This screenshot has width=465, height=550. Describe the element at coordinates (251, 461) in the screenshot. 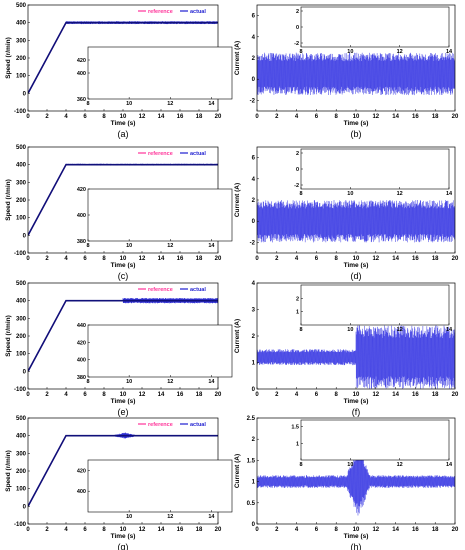

I see `main-axis-ytick-label: 1.5` at that location.